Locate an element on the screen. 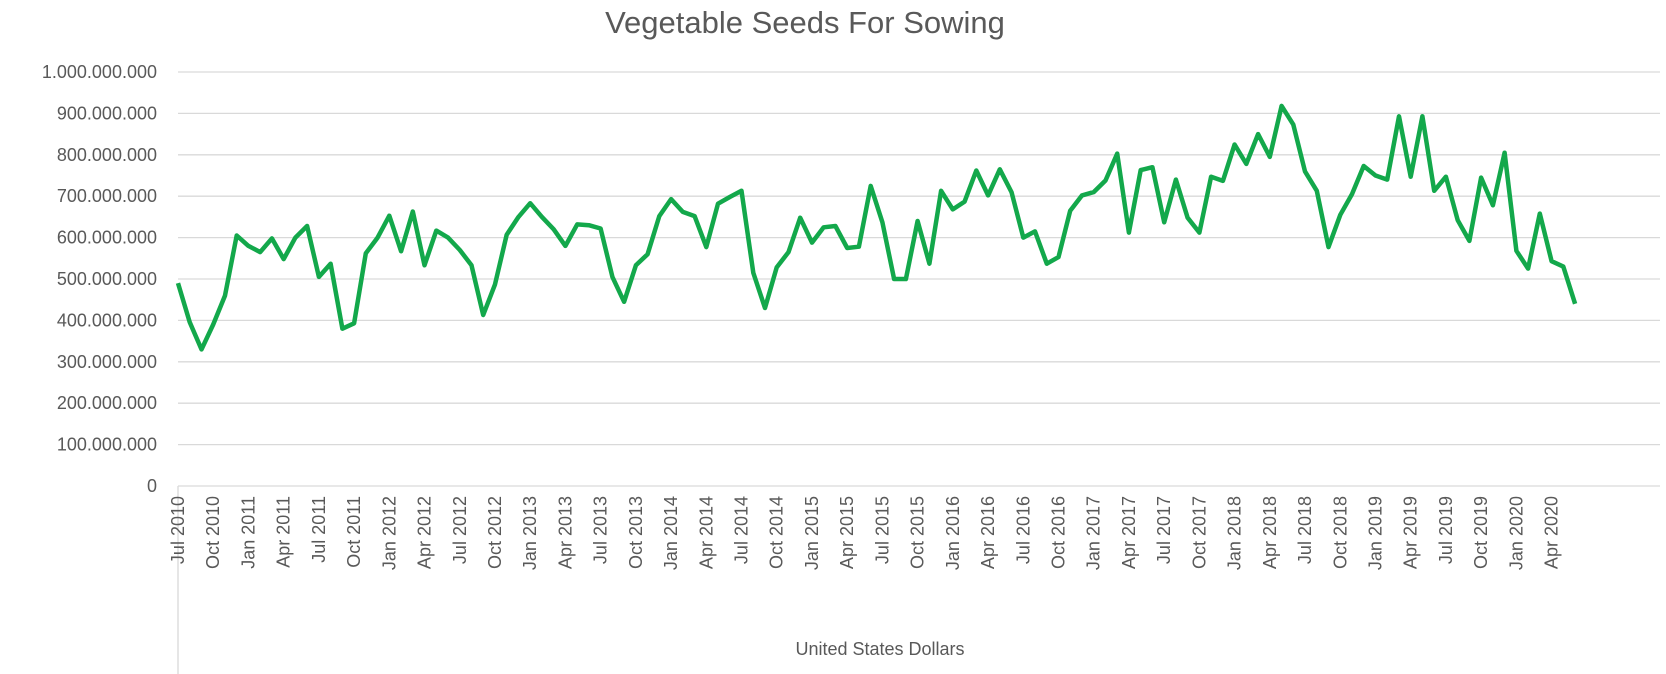 This screenshot has width=1666, height=674. x-tick-label: Apr 2020 is located at coordinates (1552, 532).